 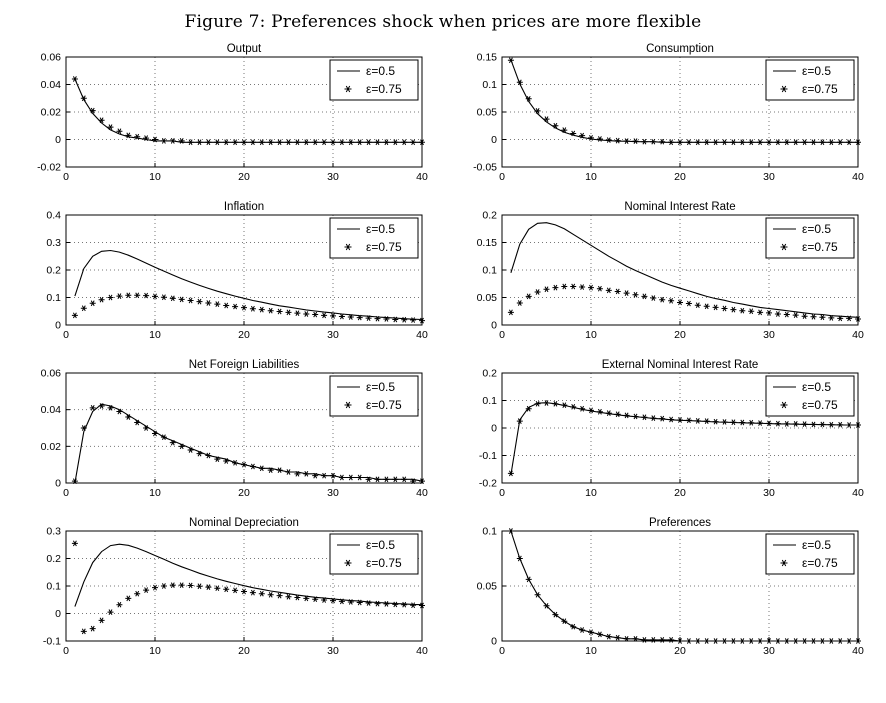 What do you see at coordinates (485, 168) in the screenshot?
I see `y-tick-label: -0.05` at bounding box center [485, 168].